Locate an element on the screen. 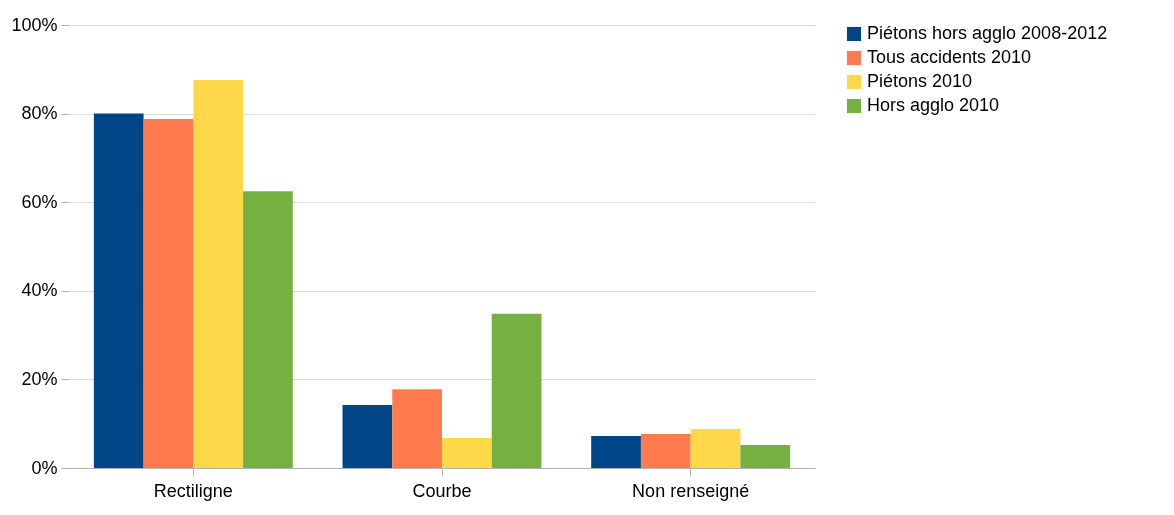 The height and width of the screenshot is (515, 1174). x-tick-label: Rectiligne is located at coordinates (193, 490).